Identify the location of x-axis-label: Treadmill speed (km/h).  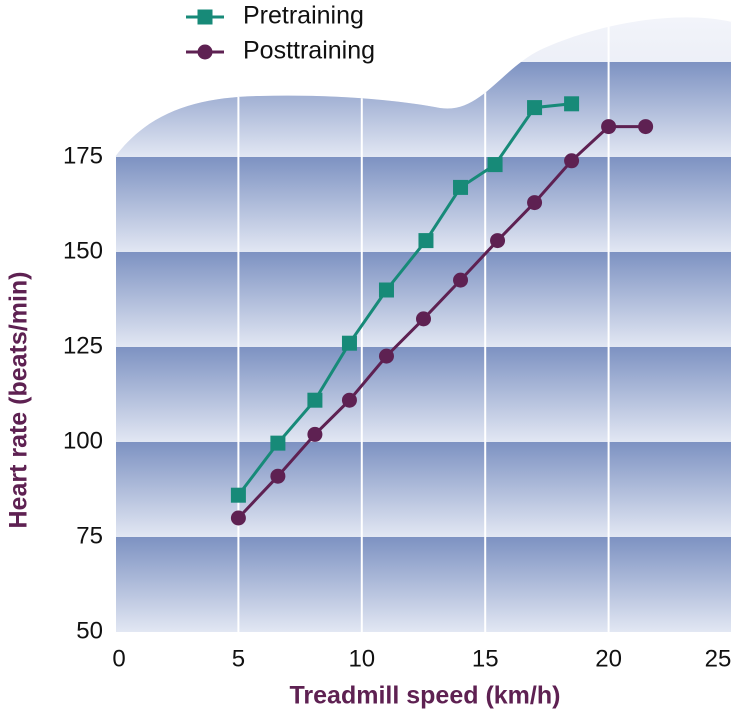
(425, 696).